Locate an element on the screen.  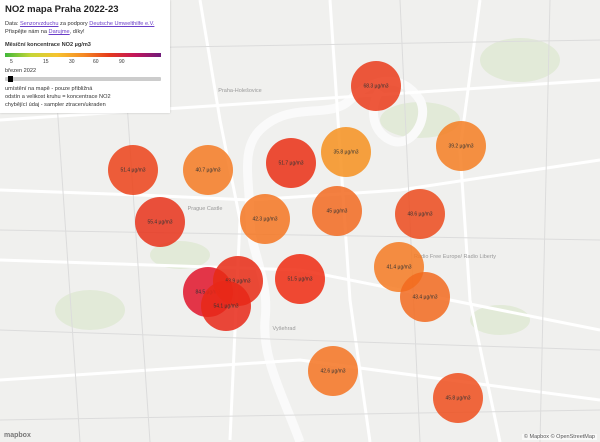
marker: 45.8 µg/m3 is located at coordinates (458, 398).